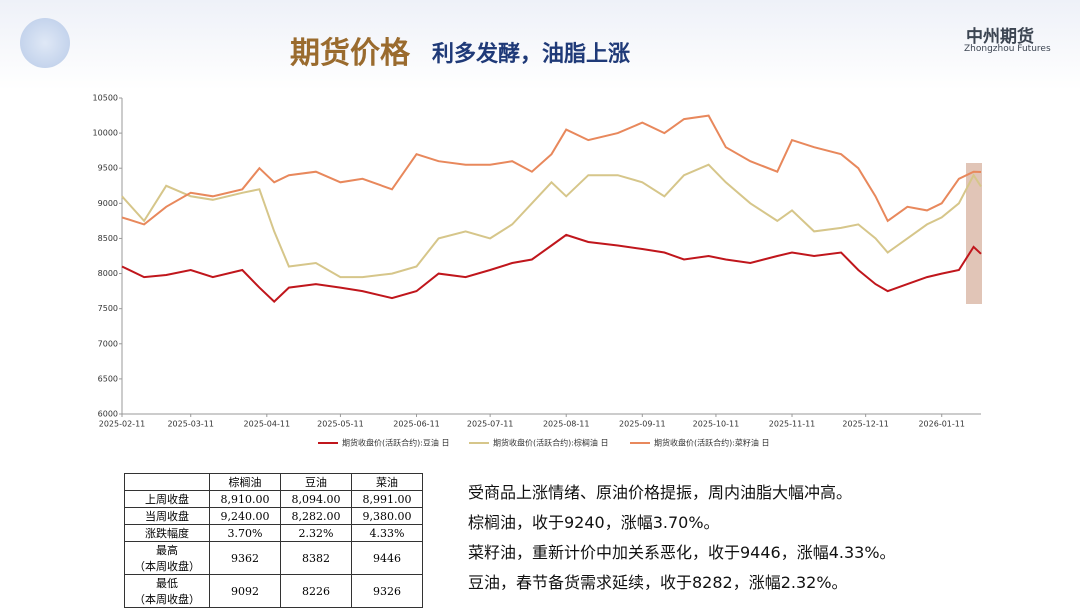 The height and width of the screenshot is (608, 1080). I want to click on x-tick-label: 2025-05-11, so click(340, 424).